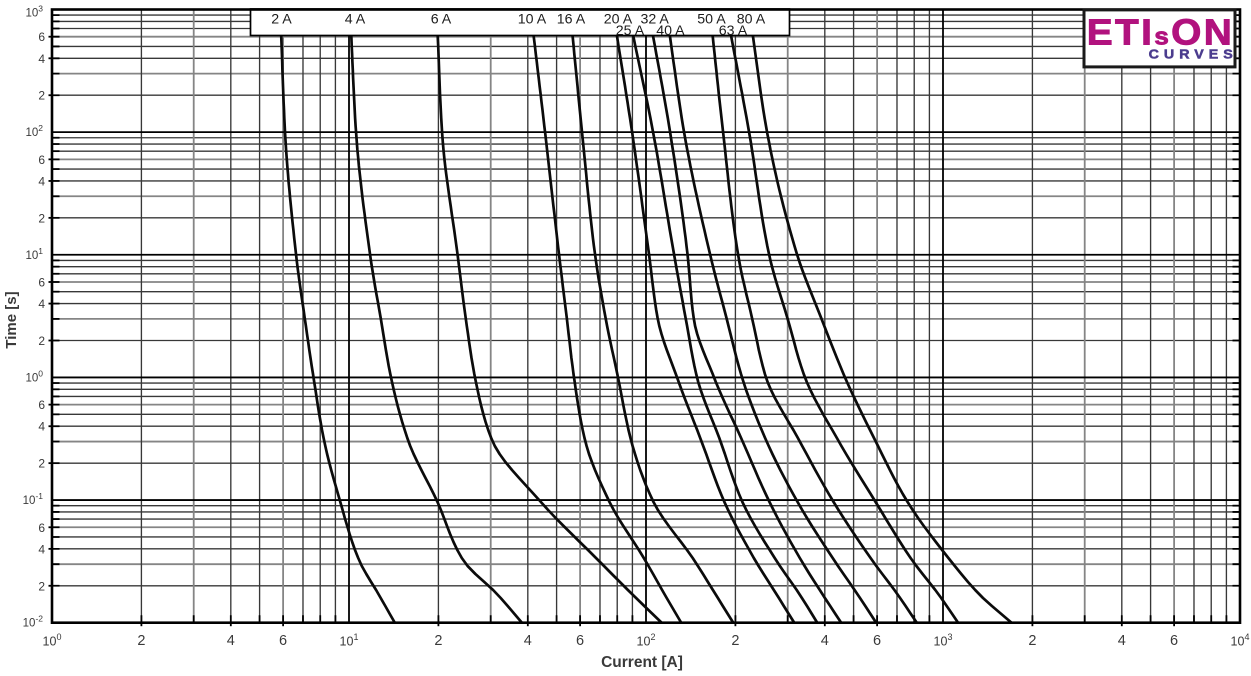 The width and height of the screenshot is (1251, 676). Describe the element at coordinates (733, 31) in the screenshot. I see `svg-text: 63 A` at that location.